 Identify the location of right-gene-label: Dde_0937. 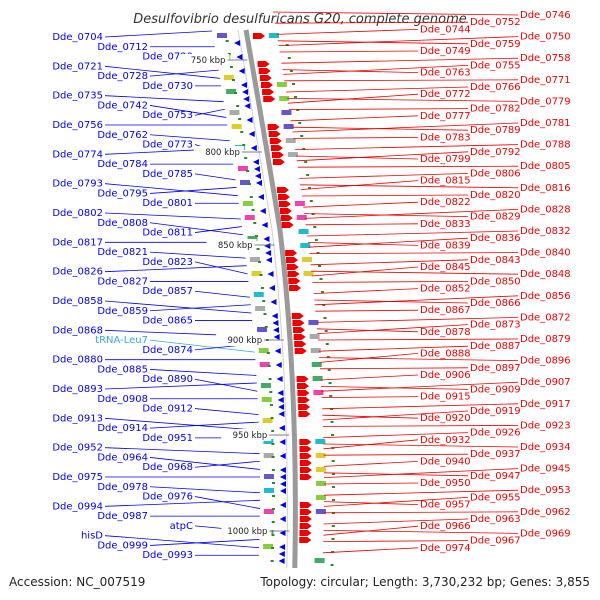
(495, 454).